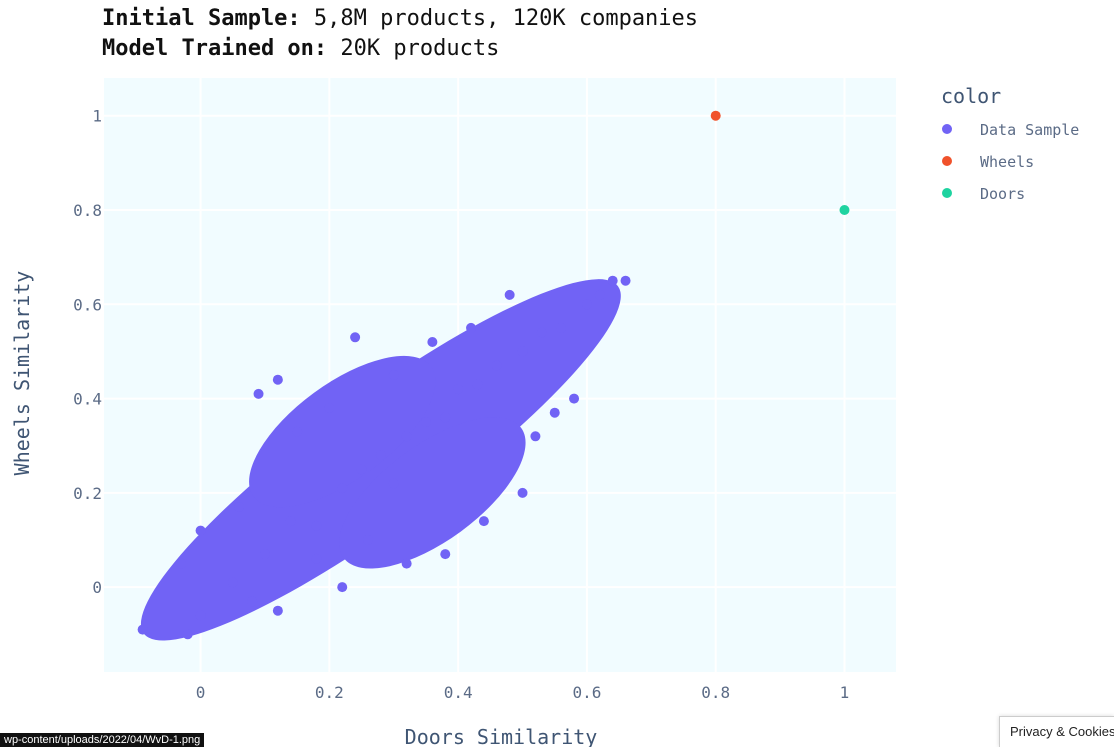 The height and width of the screenshot is (747, 1114). I want to click on y-tick-label: 0, so click(97, 587).